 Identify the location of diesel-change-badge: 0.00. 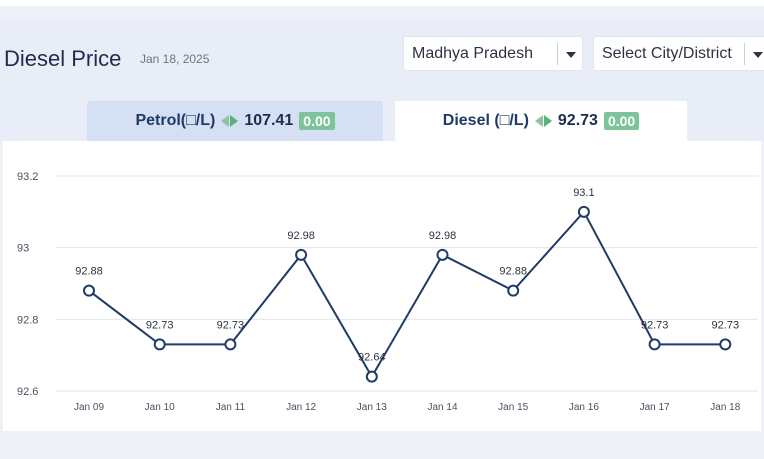
(621, 121).